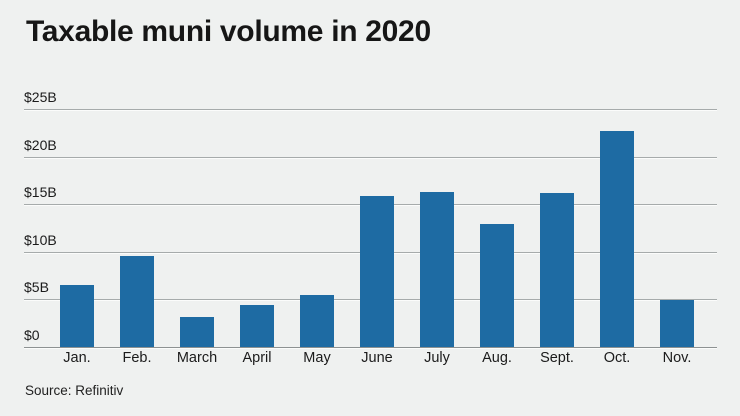 This screenshot has width=740, height=416. I want to click on bar-june, so click(377, 271).